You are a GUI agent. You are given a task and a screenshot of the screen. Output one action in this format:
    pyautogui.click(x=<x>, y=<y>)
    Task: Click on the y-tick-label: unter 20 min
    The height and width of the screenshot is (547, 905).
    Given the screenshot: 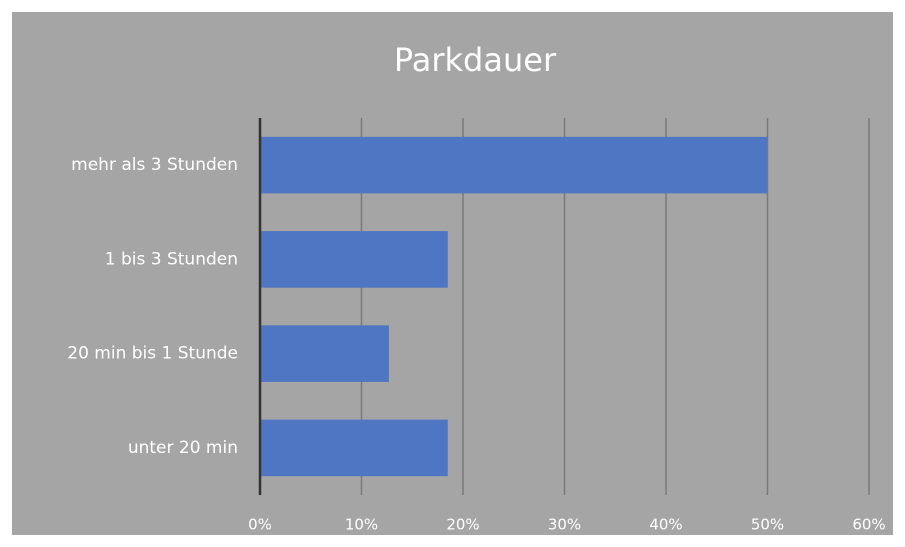 What is the action you would take?
    pyautogui.click(x=183, y=448)
    